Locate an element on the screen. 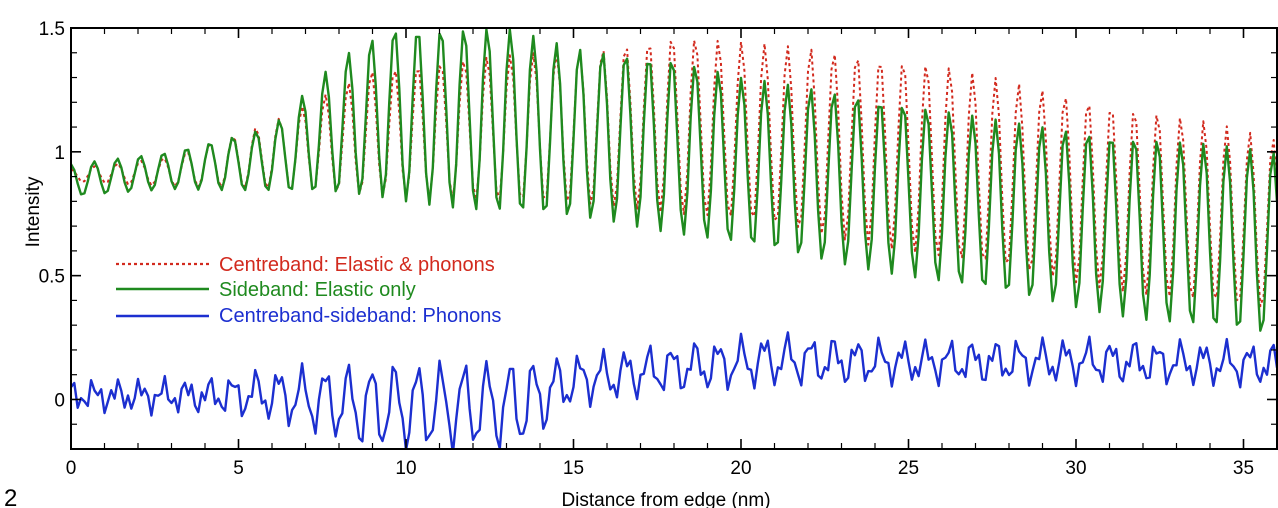 The width and height of the screenshot is (1278, 508). x-axis-title: Distance from edge (nm) is located at coordinates (665, 499).